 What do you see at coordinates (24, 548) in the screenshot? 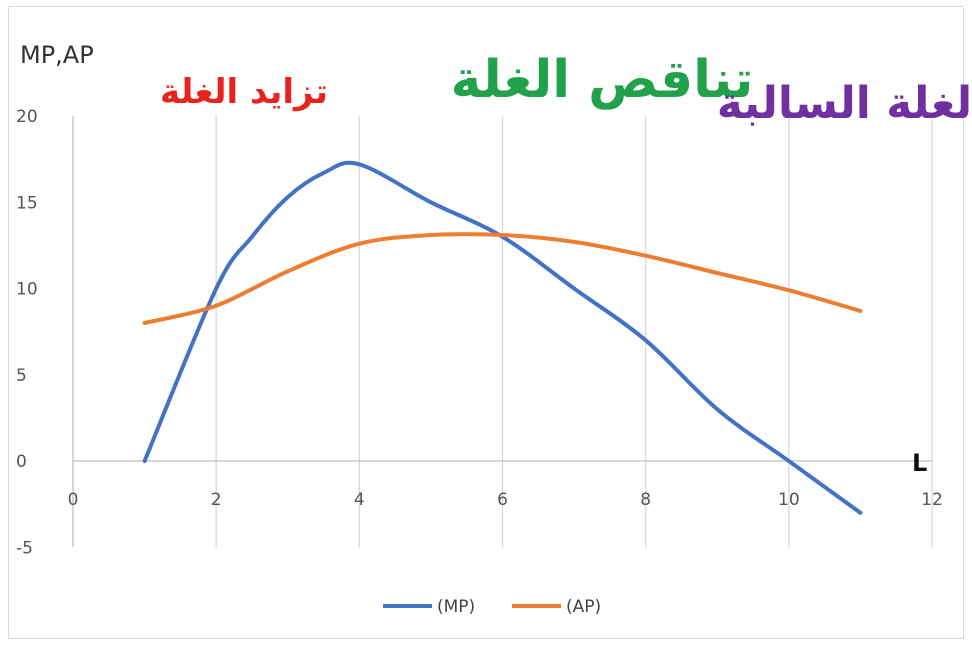
I see `y-tick-label: -5` at bounding box center [24, 548].